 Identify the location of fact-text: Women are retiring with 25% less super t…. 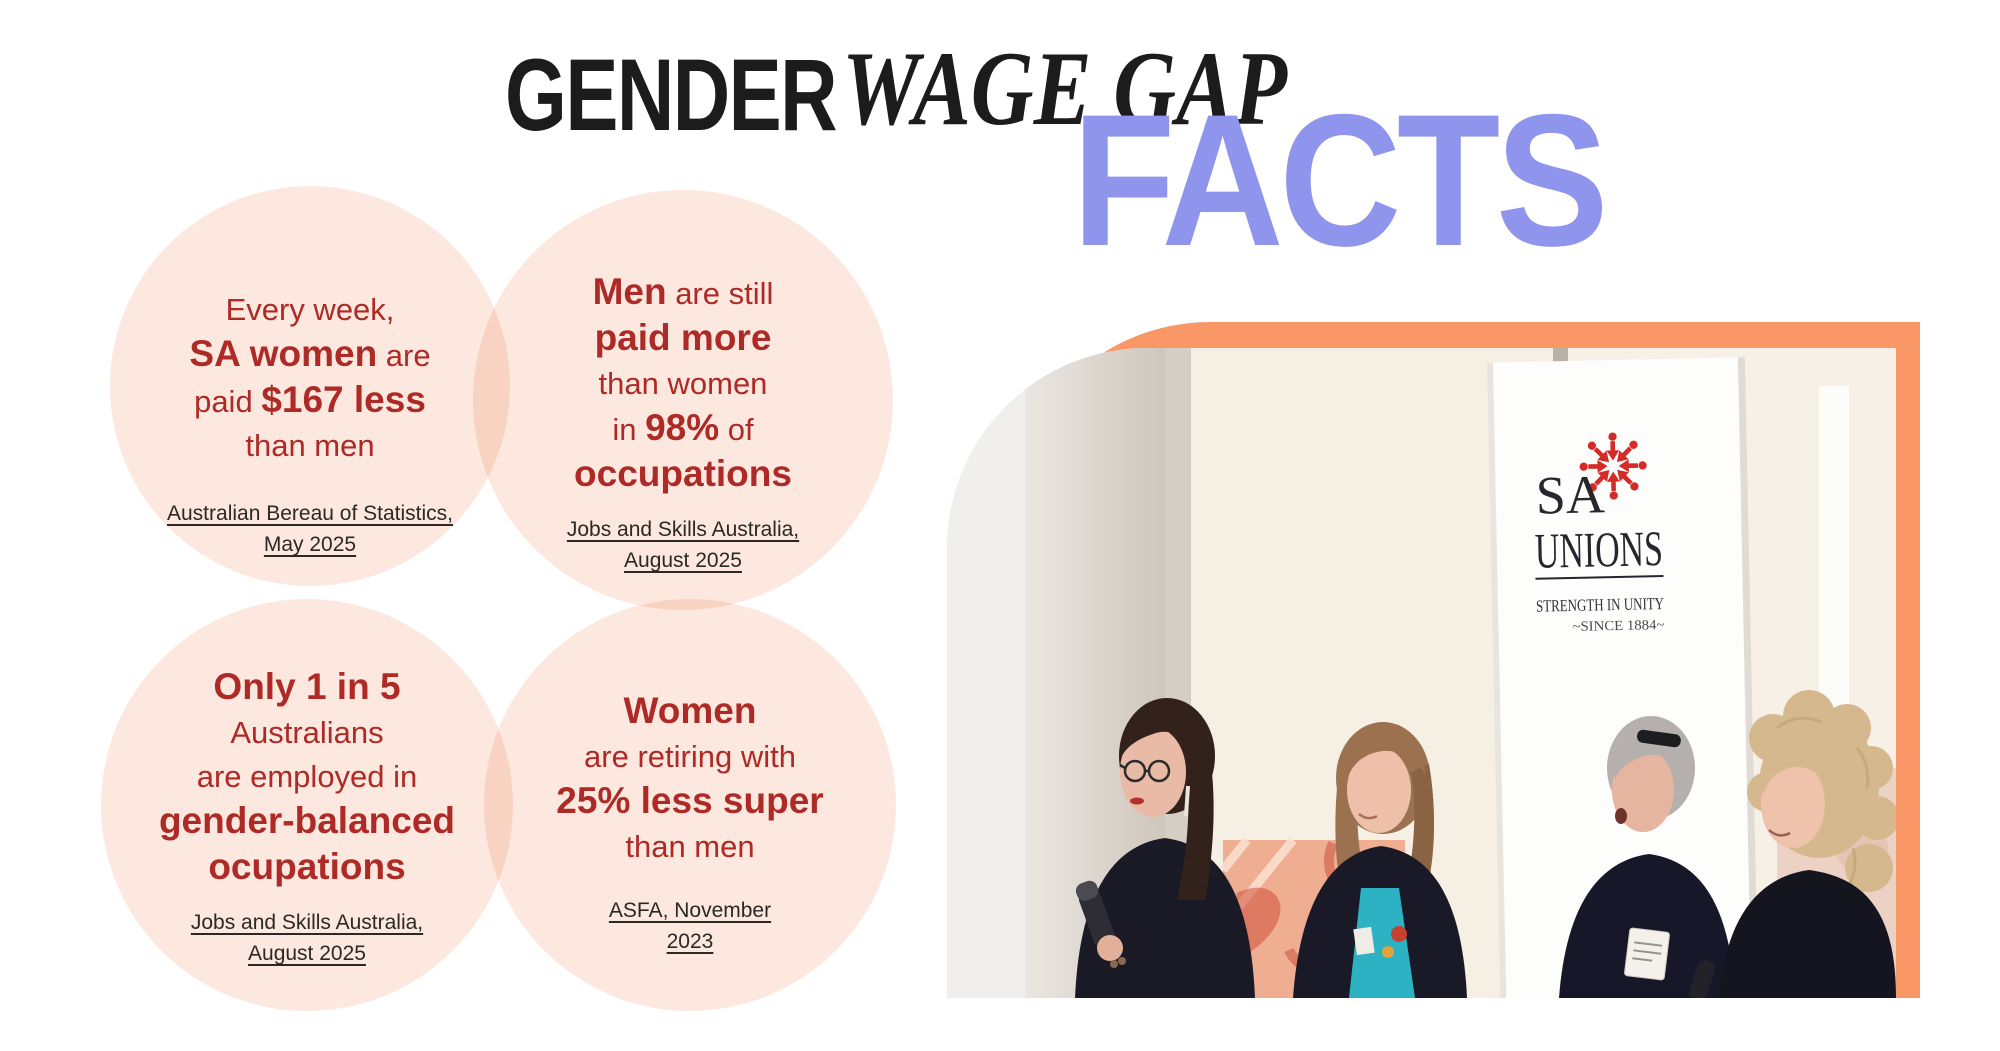
(689, 779).